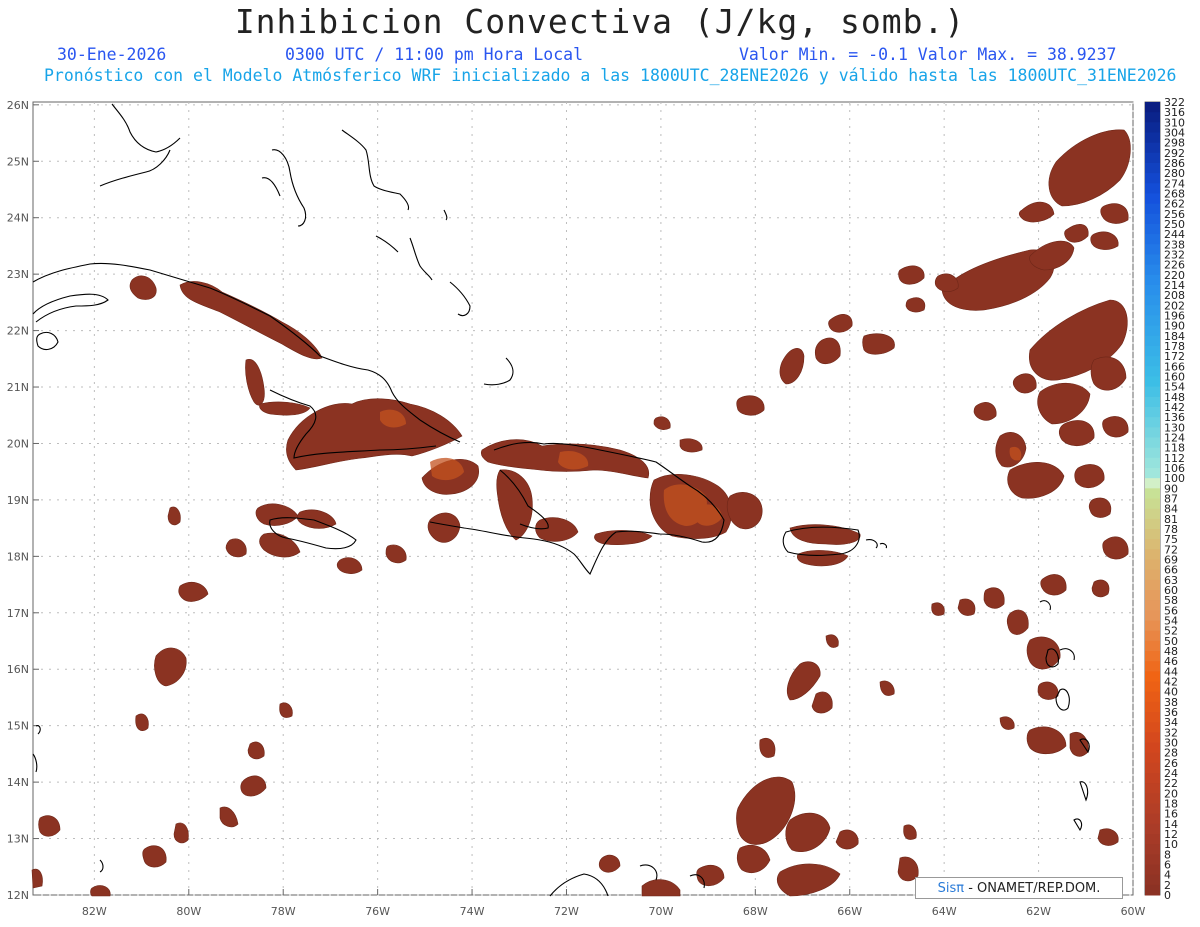 This screenshot has height=927, width=1200. I want to click on colorbar-label: 22, so click(1171, 783).